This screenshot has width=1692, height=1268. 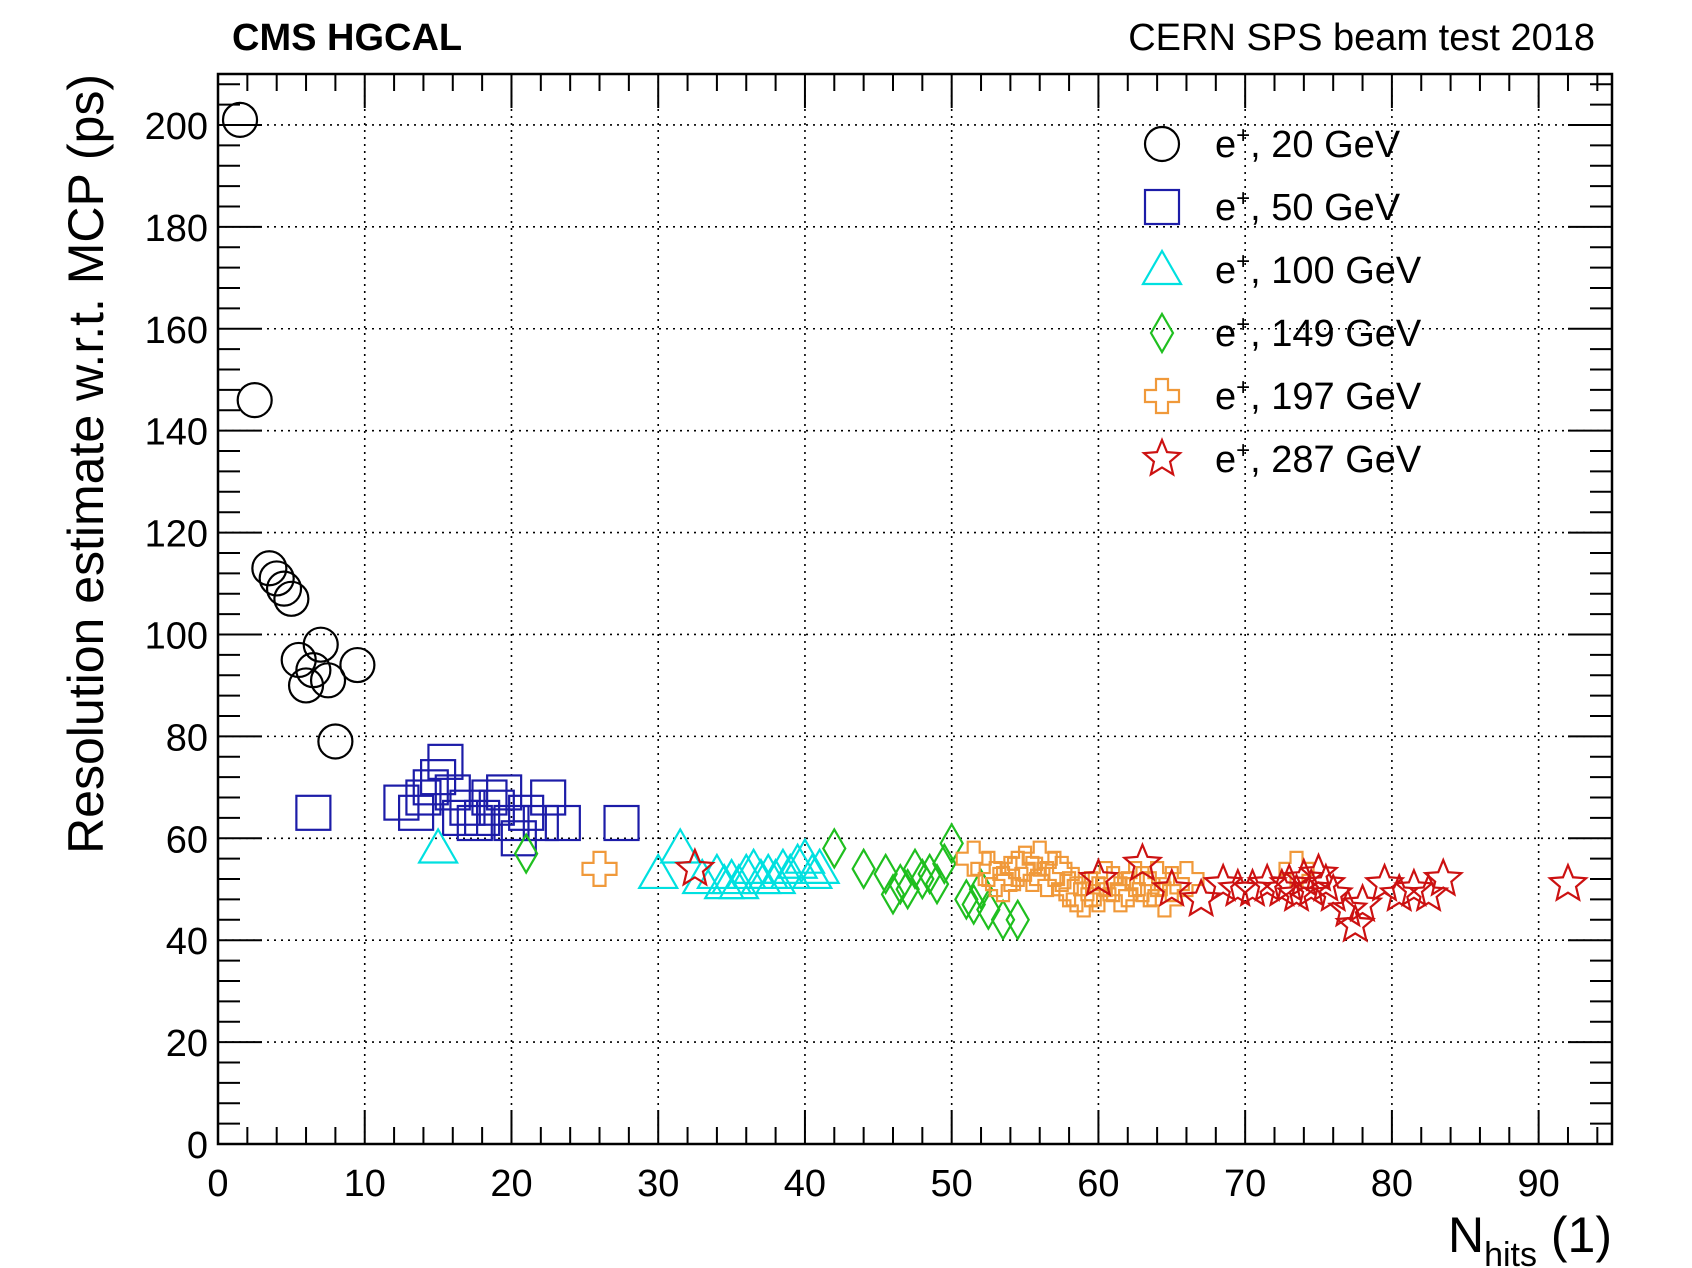 I want to click on legend-label-rest: , 197 GeV, so click(x=1336, y=397).